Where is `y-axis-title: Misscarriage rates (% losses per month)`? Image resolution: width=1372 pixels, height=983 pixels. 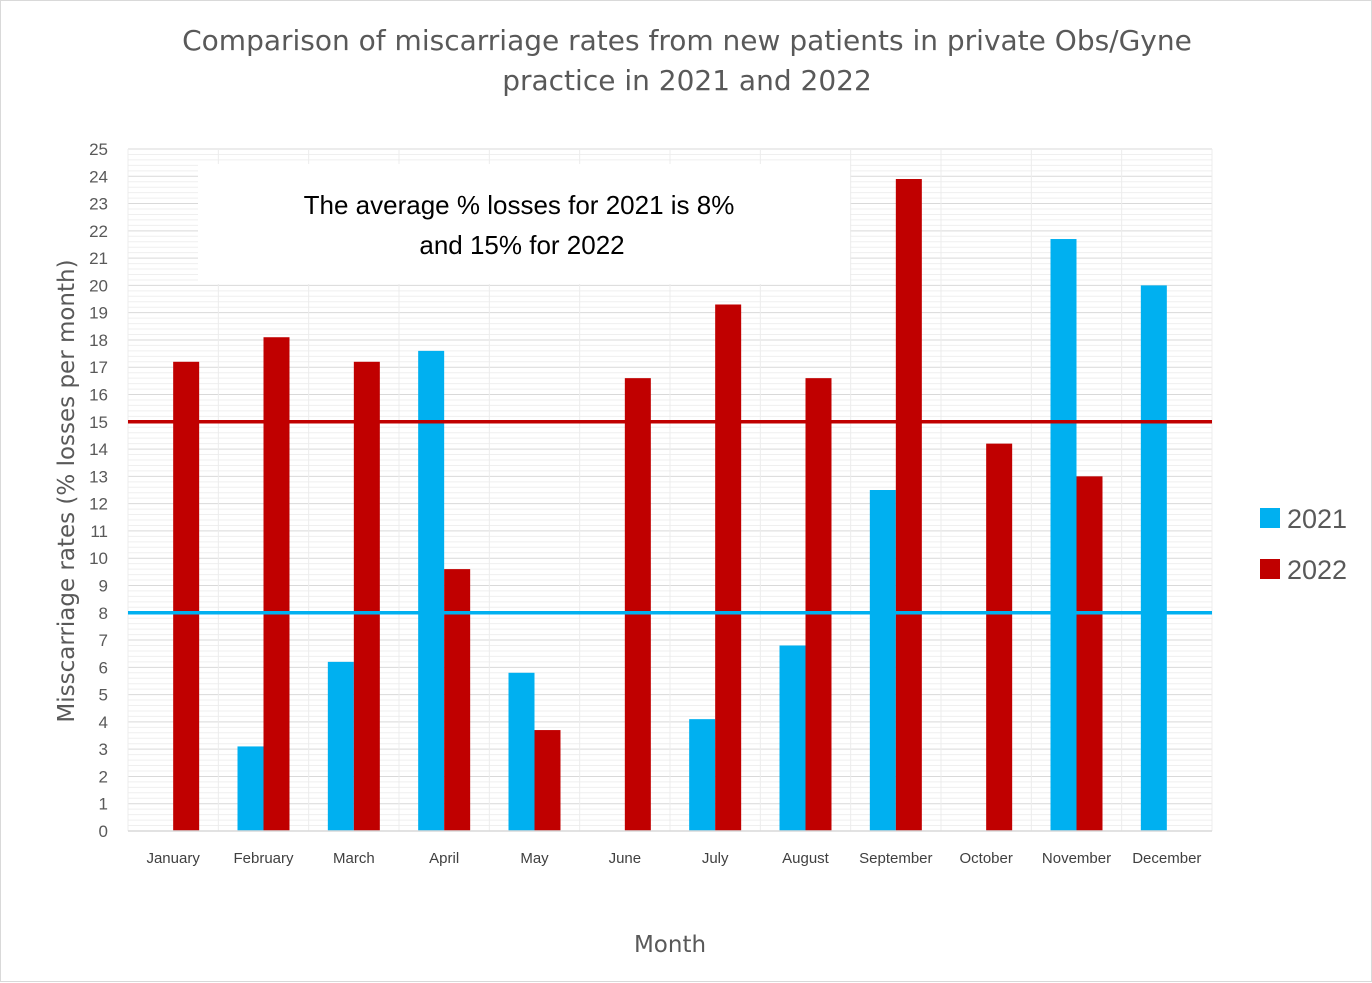
y-axis-title: Misscarriage rates (% losses per month) is located at coordinates (67, 490).